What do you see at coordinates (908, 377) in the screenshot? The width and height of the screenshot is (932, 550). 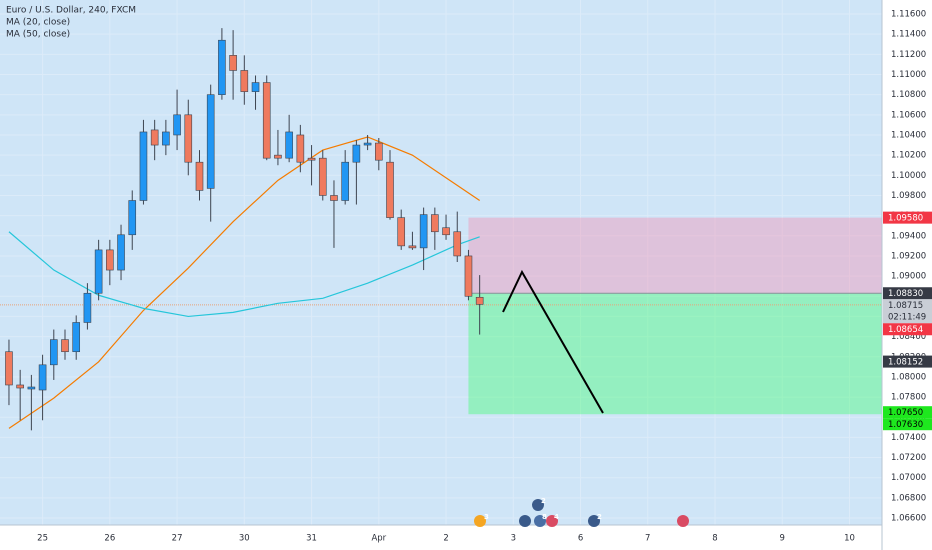 I see `y-tick-label: 1.08000` at bounding box center [908, 377].